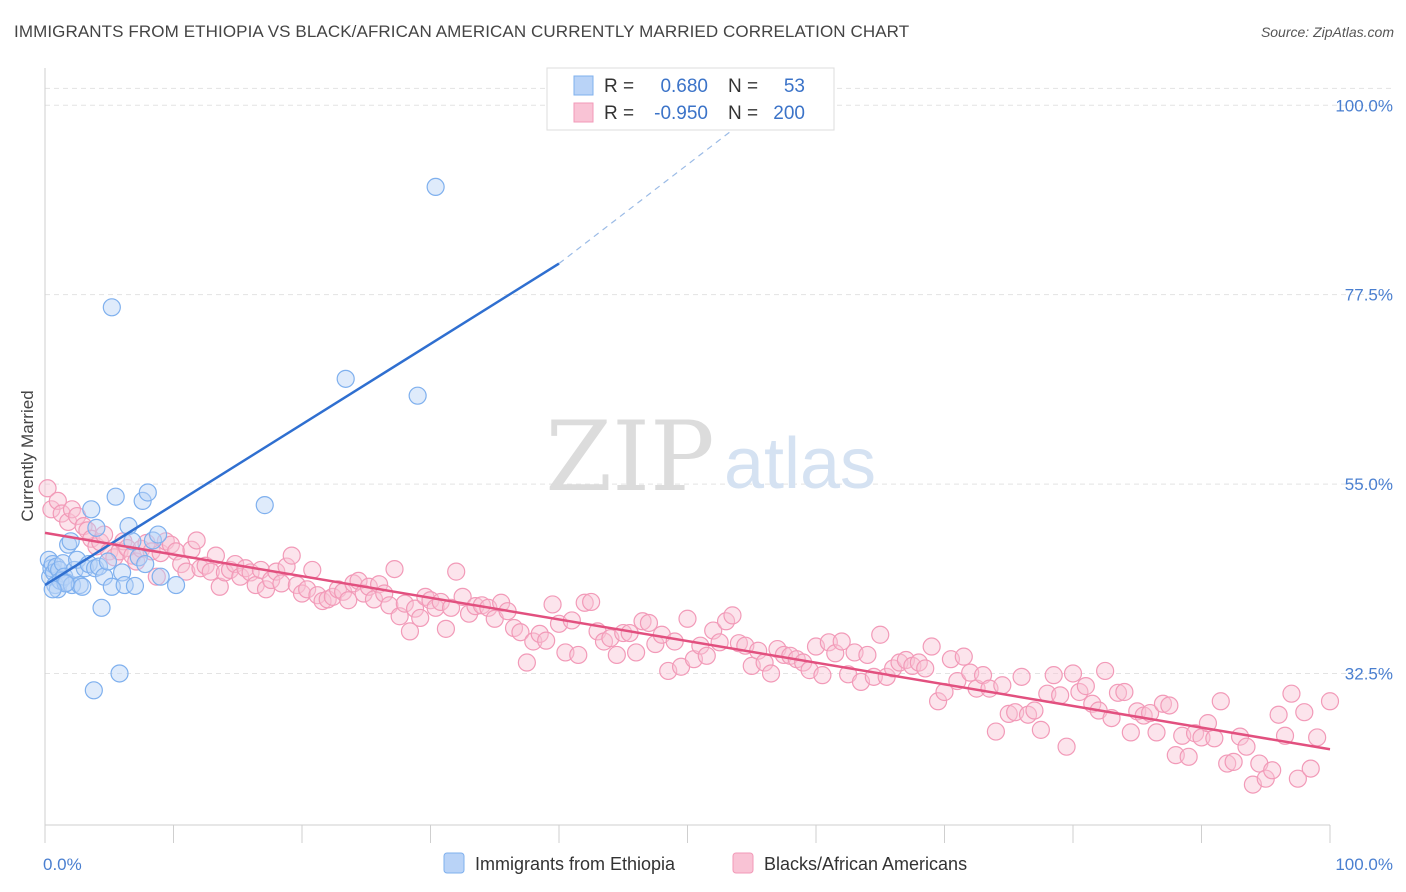  I want to click on watermark-atlas: atlas, so click(800, 464).